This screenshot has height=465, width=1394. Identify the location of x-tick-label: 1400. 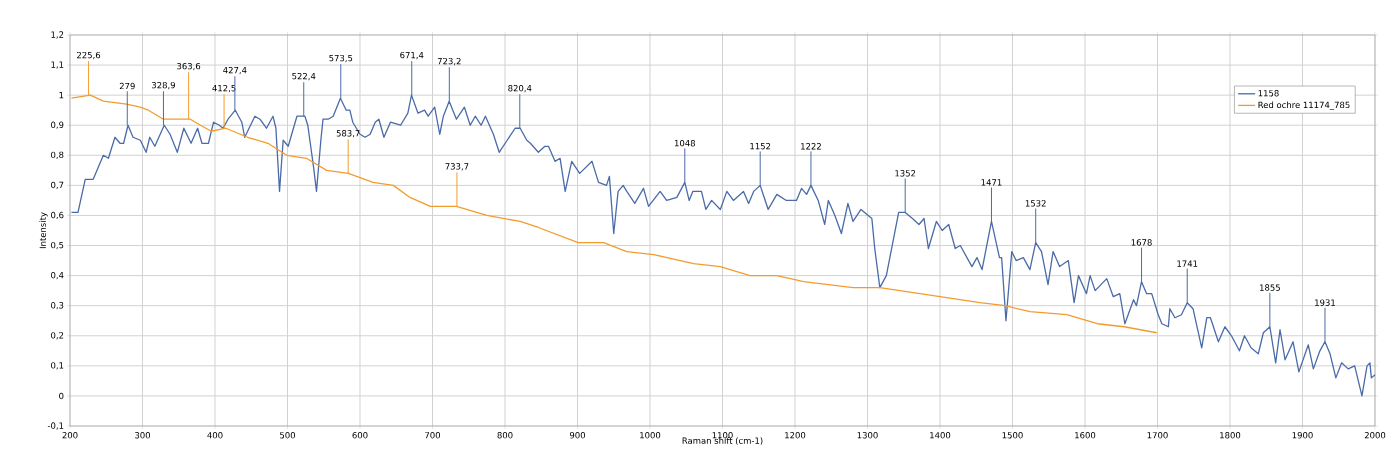
(940, 435).